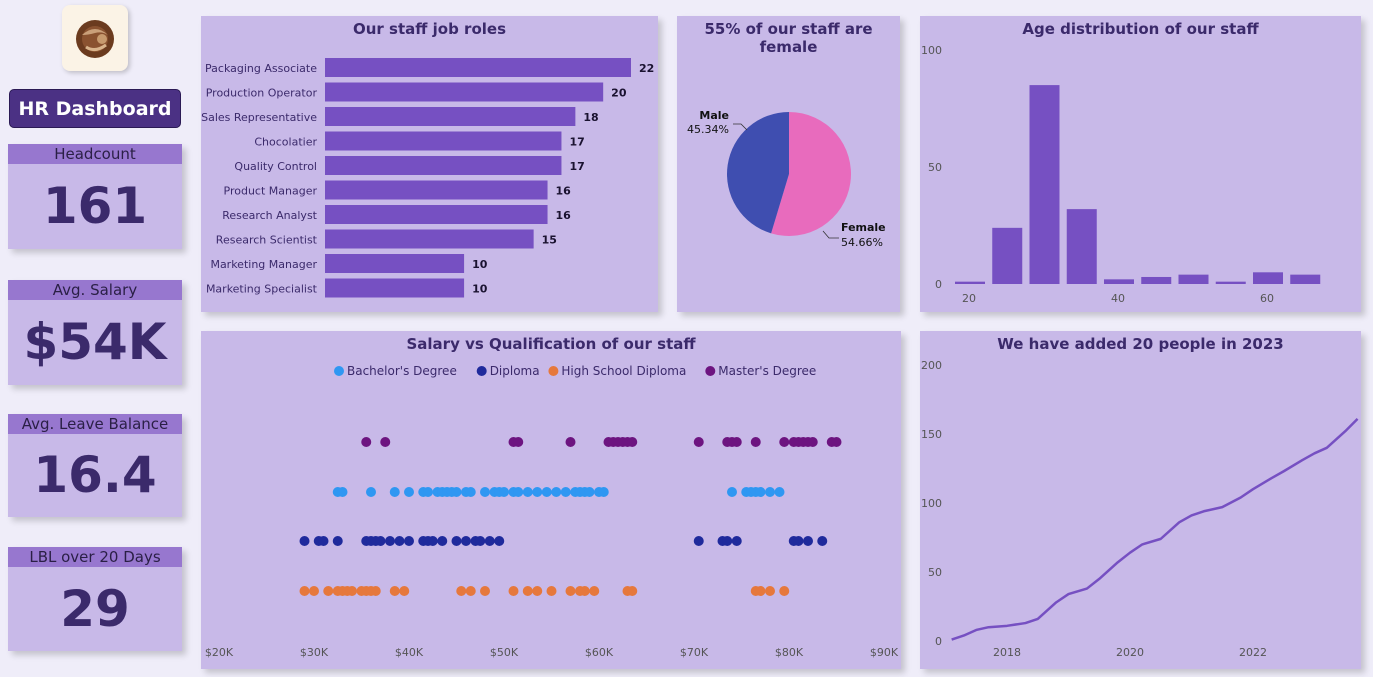 Image resolution: width=1373 pixels, height=677 pixels. I want to click on chart-title: Salary vs Qualification of our staff, so click(551, 344).